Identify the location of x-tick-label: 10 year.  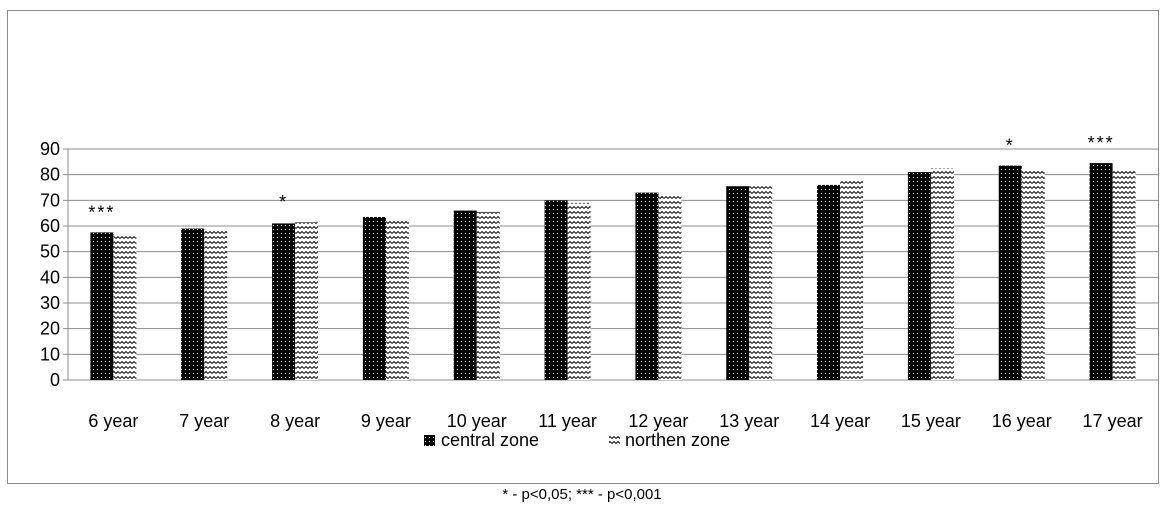
(477, 421).